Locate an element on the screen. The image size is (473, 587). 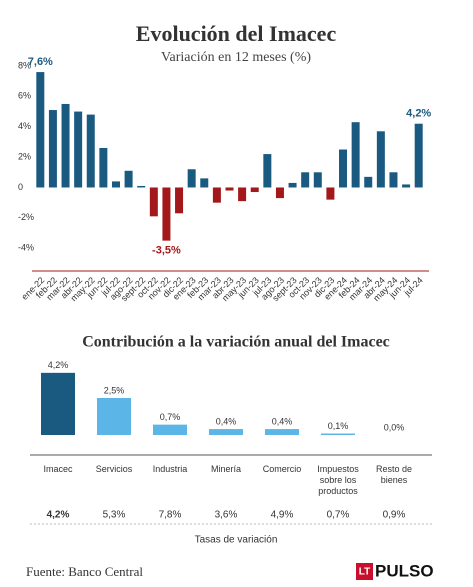
value-label: 0,7% is located at coordinates (170, 417).